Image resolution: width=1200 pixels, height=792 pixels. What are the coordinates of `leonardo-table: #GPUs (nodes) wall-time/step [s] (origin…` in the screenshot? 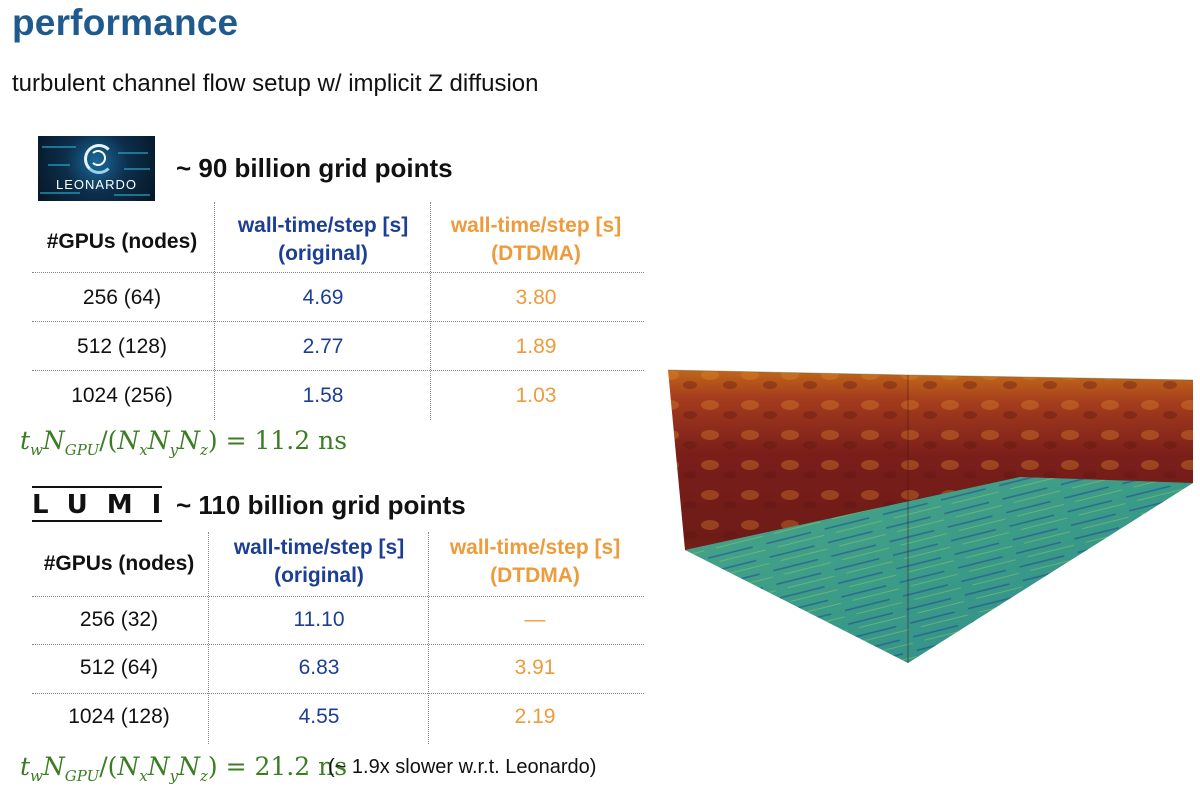 It's located at (340, 311).